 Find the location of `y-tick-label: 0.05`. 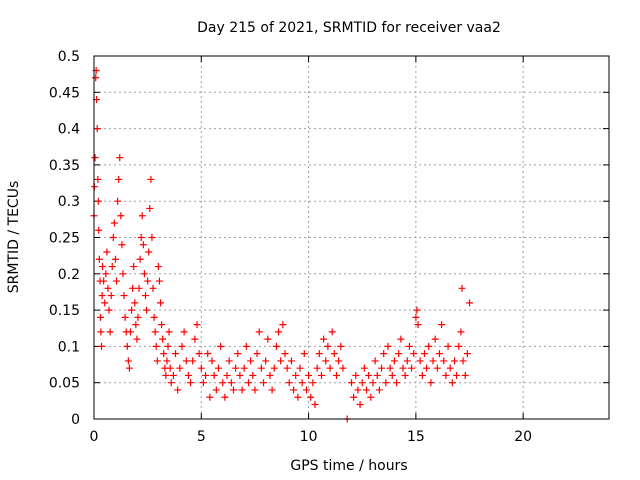

y-tick-label: 0.05 is located at coordinates (64, 384).